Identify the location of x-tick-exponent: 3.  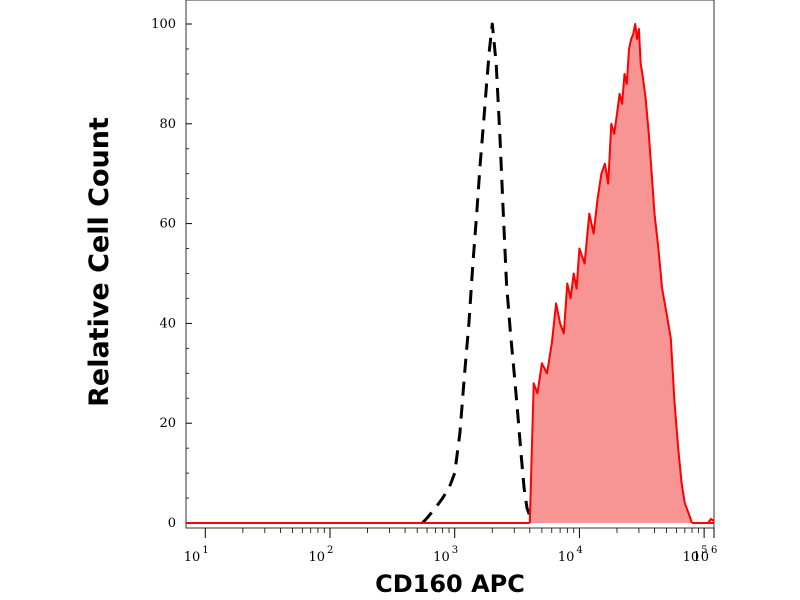
(455, 550).